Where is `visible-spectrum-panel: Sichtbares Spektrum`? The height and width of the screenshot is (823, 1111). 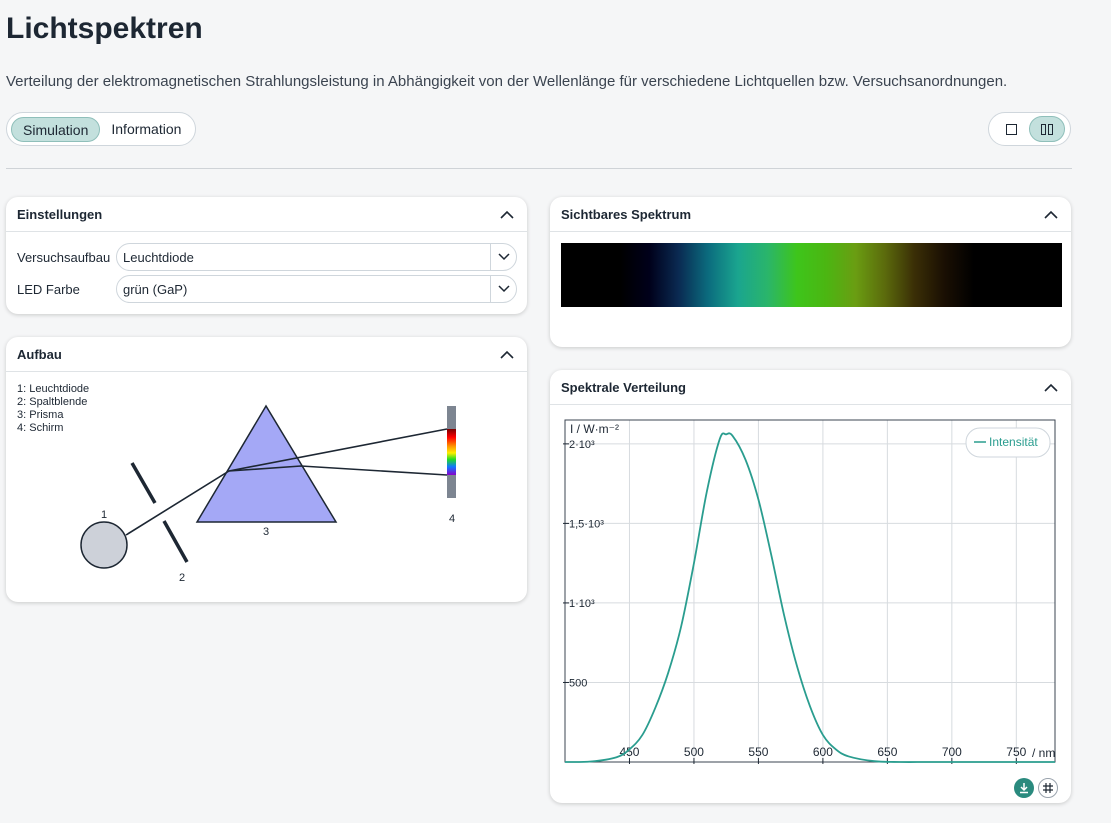 visible-spectrum-panel: Sichtbares Spektrum is located at coordinates (810, 272).